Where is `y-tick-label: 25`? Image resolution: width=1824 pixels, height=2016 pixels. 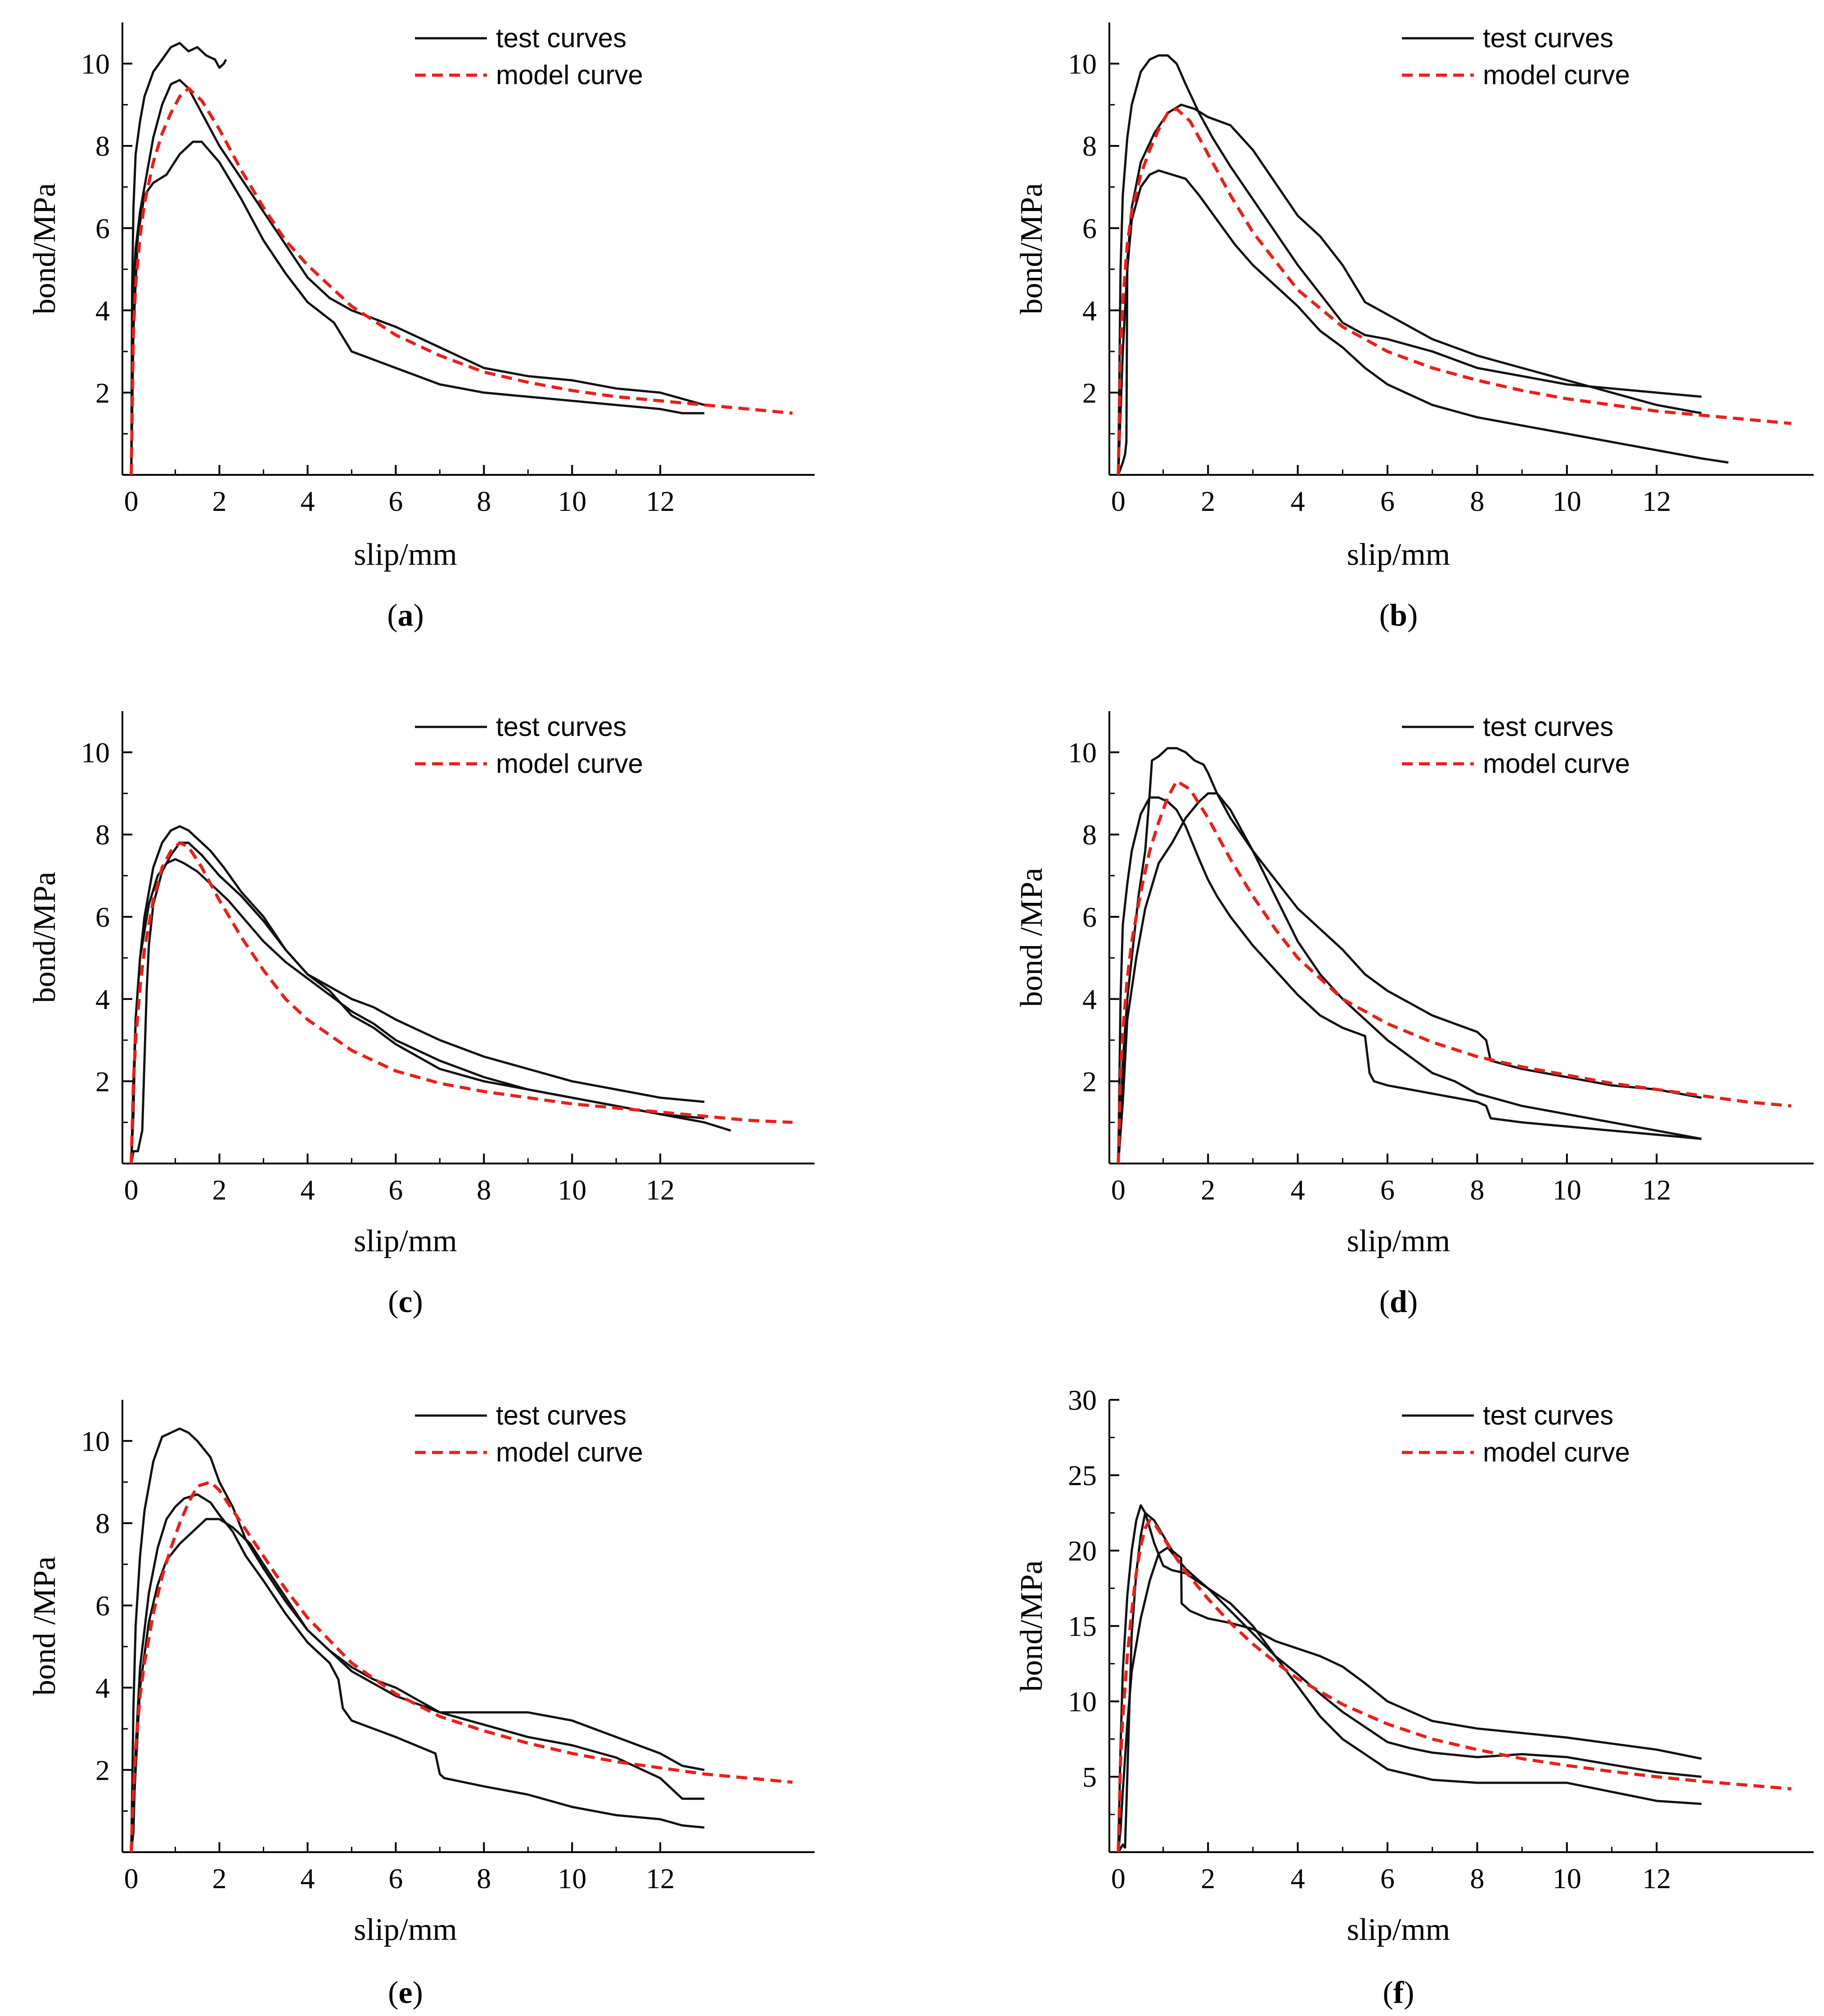
y-tick-label: 25 is located at coordinates (1082, 1476).